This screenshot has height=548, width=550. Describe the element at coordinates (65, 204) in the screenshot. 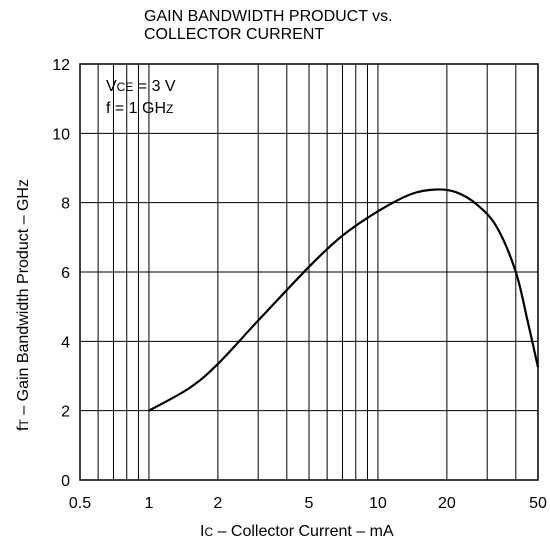

I see `y-tick-label: 8` at that location.